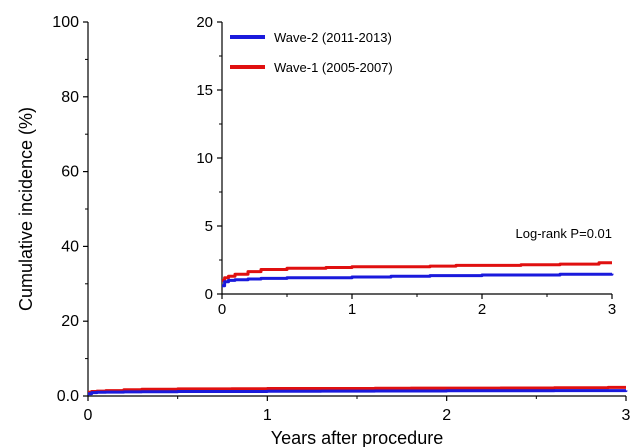  I want to click on inset-y-tick-label: 0, so click(209, 294).